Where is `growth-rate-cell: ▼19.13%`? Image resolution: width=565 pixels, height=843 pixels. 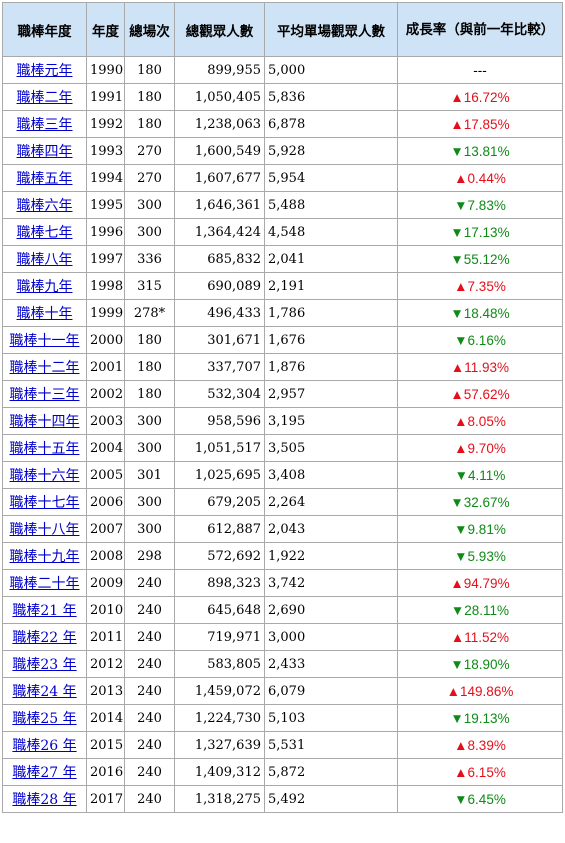 growth-rate-cell: ▼19.13% is located at coordinates (480, 718).